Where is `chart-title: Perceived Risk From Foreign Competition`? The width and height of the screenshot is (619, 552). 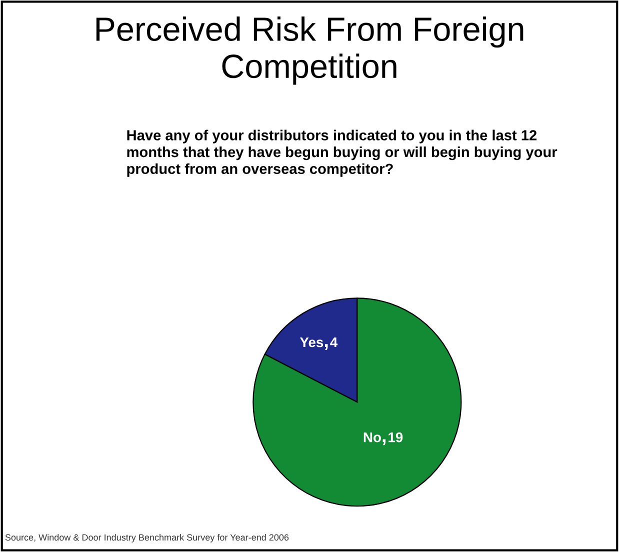
chart-title: Perceived Risk From Foreign Competition is located at coordinates (310, 50).